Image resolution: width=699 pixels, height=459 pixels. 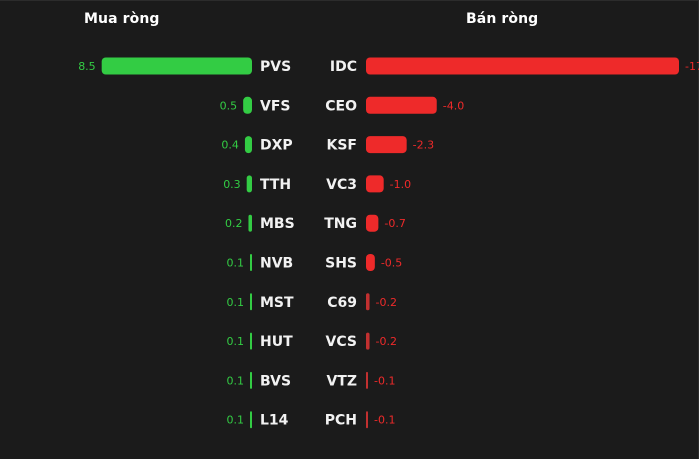 I want to click on sell-bar-vtz, so click(x=367, y=380).